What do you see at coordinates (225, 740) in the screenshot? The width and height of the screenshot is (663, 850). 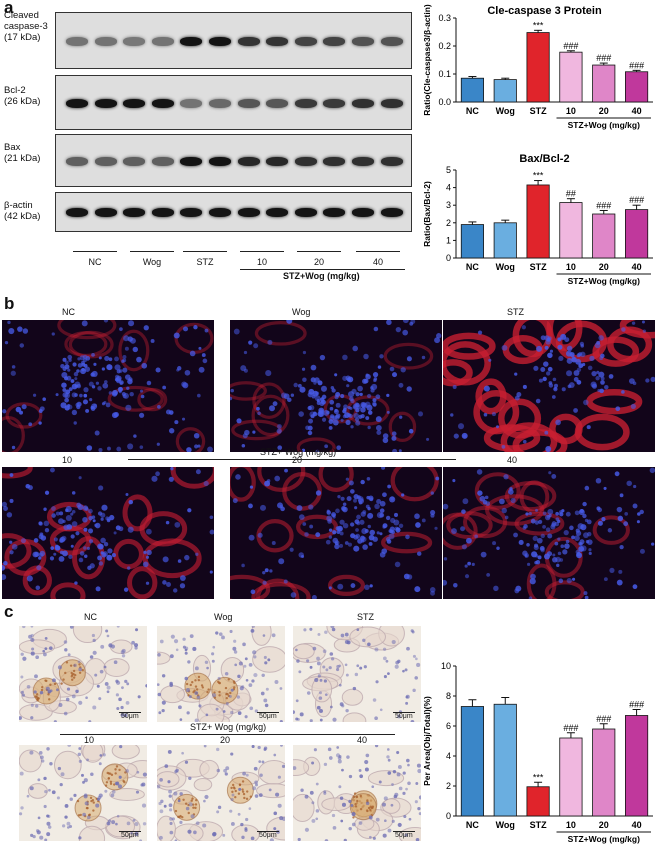 I see `ihc-label: 20` at bounding box center [225, 740].